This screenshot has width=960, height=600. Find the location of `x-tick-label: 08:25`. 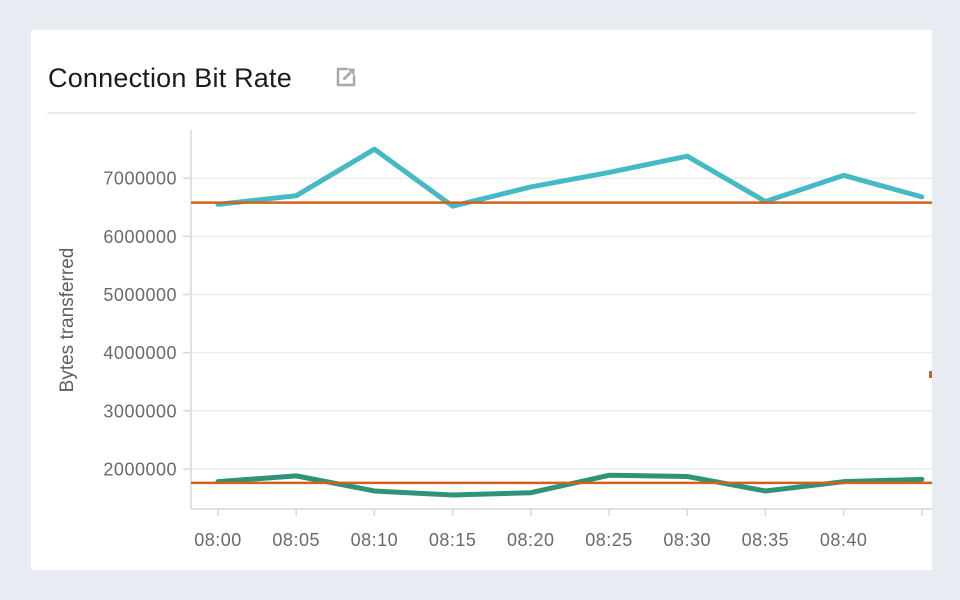

x-tick-label: 08:25 is located at coordinates (609, 540).